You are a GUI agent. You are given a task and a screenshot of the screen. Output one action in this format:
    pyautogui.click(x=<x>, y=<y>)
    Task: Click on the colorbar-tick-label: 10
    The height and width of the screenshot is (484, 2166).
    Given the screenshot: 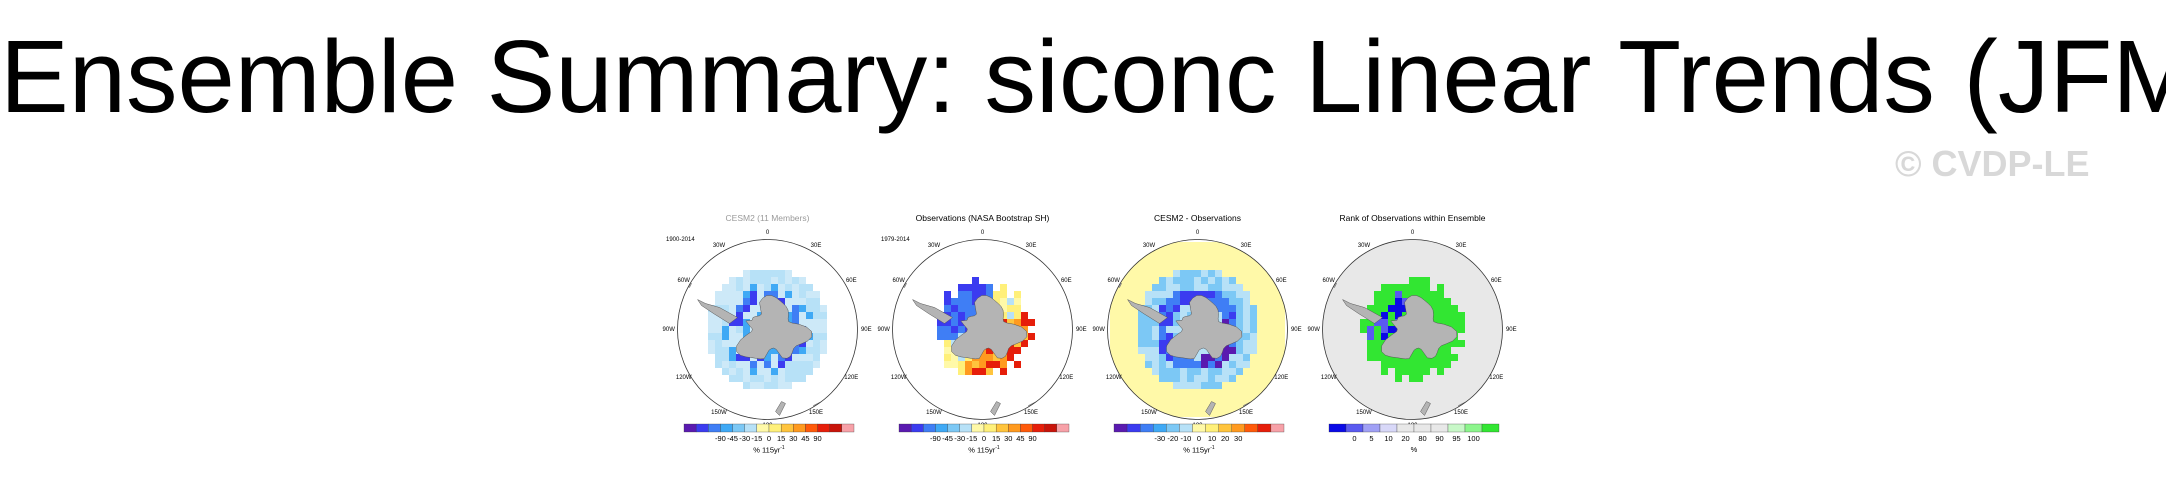 What is the action you would take?
    pyautogui.click(x=1388, y=438)
    